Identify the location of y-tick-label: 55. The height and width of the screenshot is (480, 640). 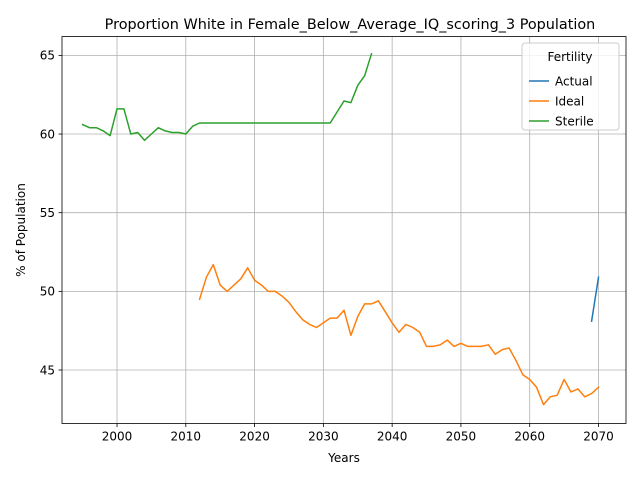
(47, 213).